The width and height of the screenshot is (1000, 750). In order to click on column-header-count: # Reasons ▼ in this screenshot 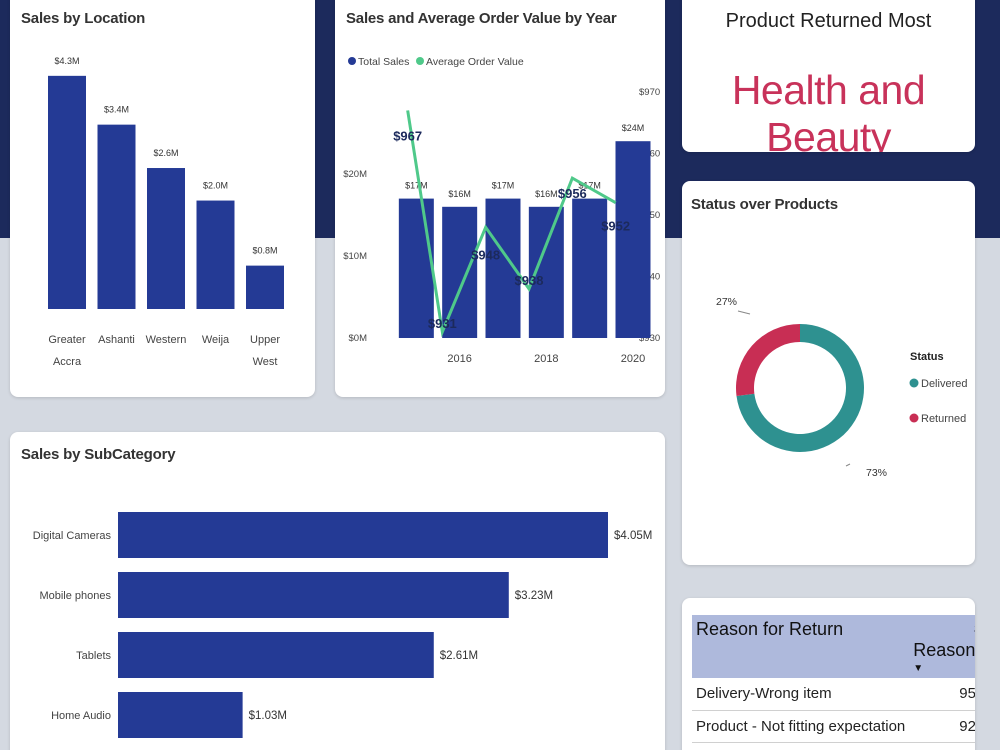, I will do `click(942, 646)`.